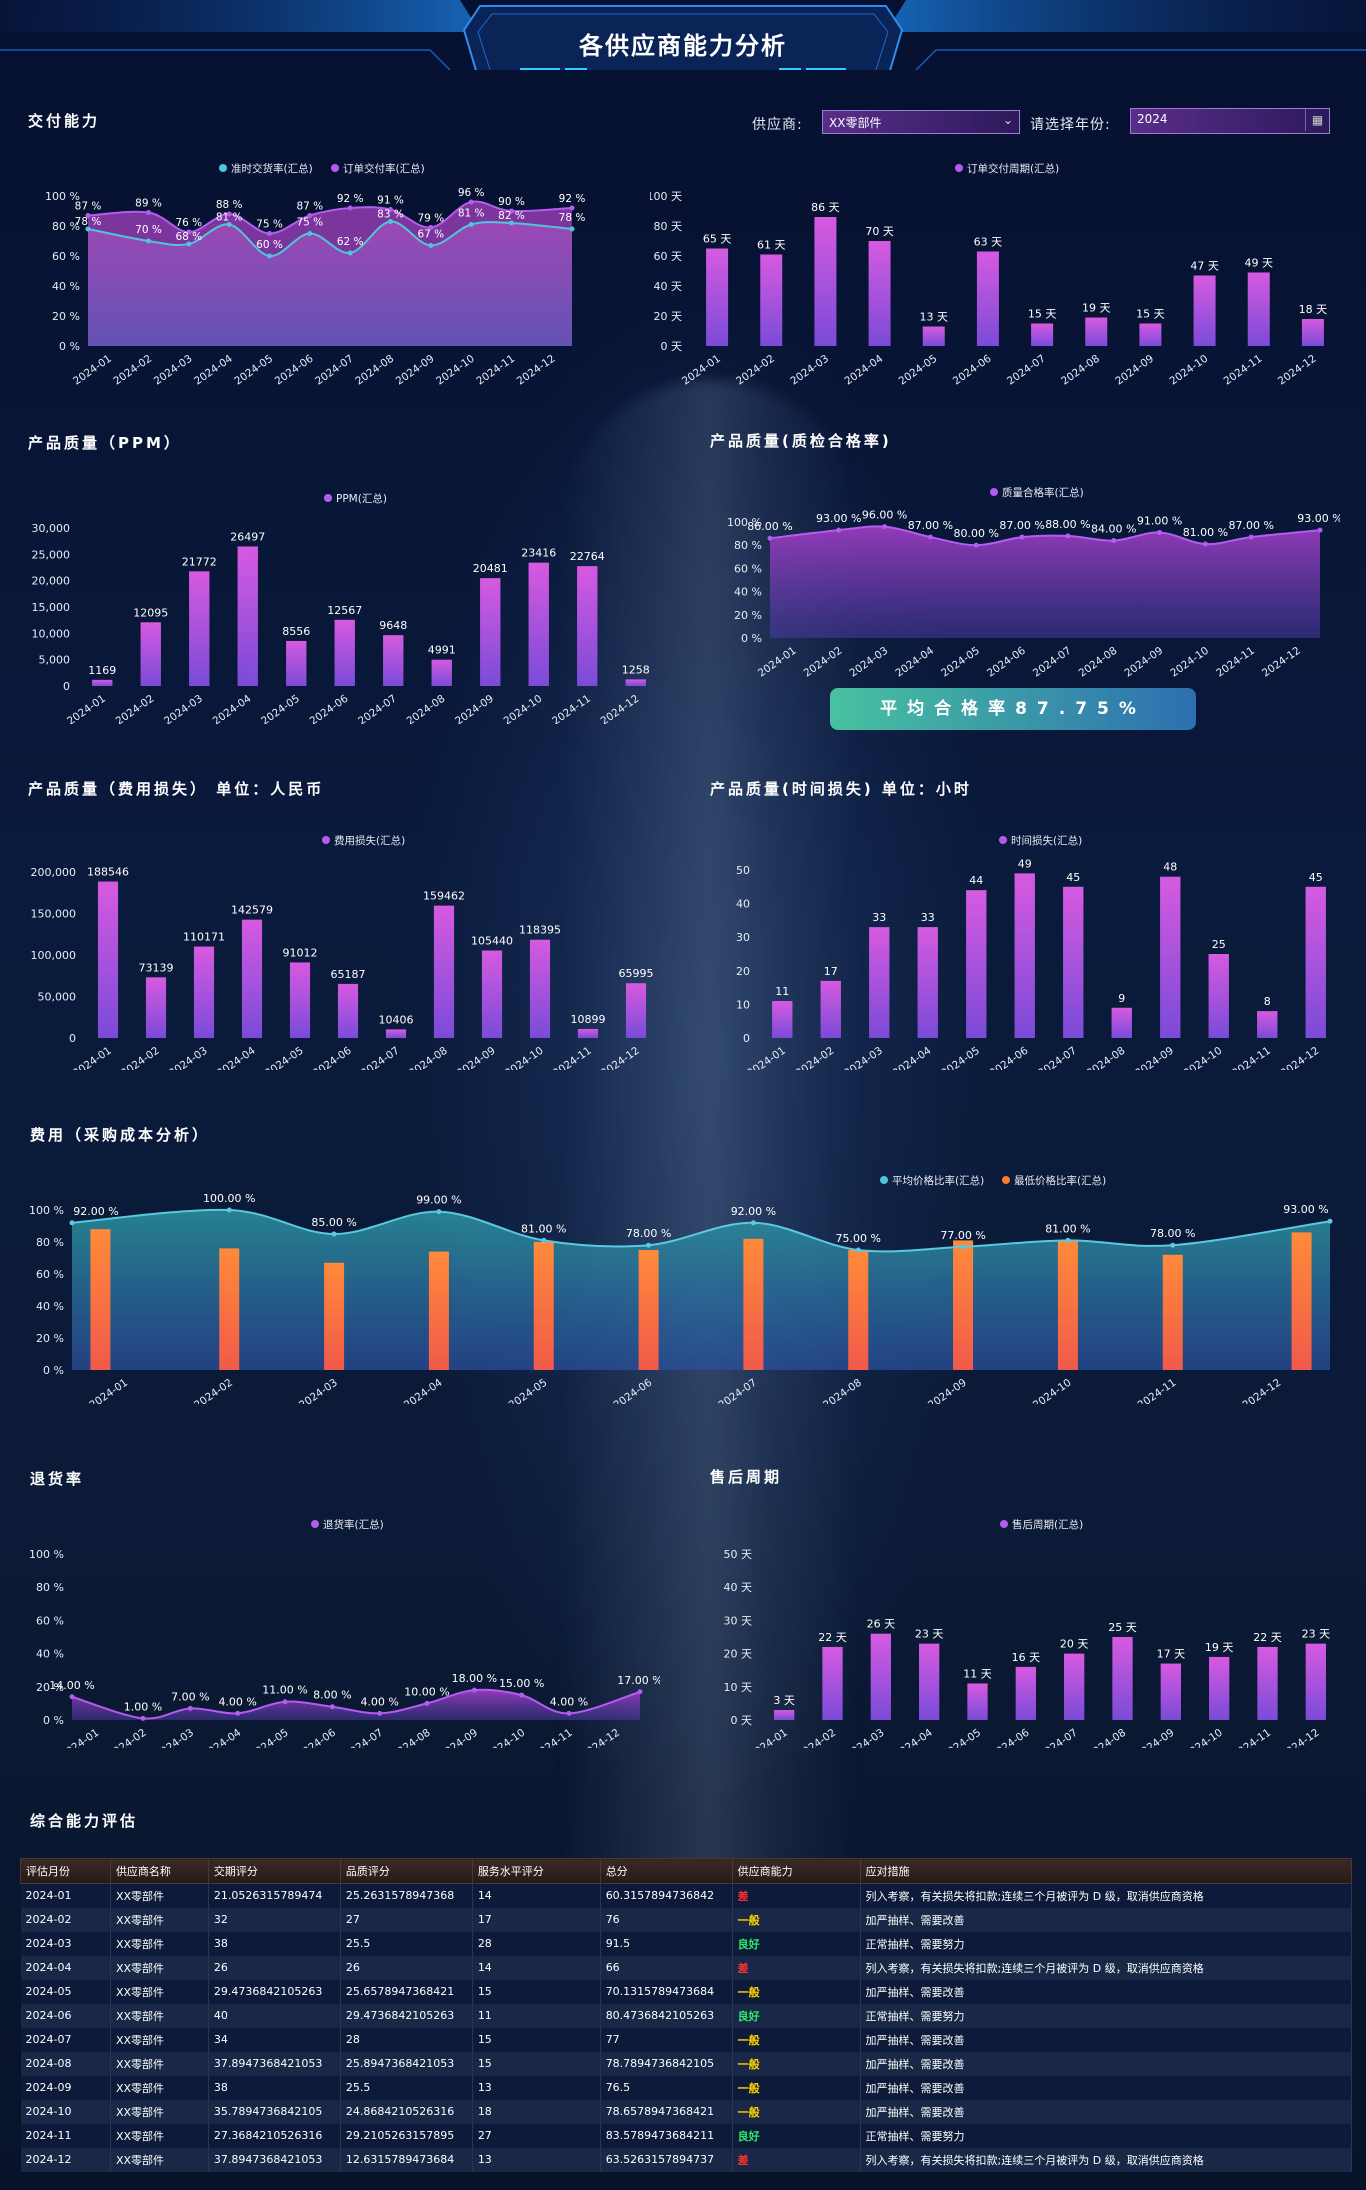 This screenshot has height=2190, width=1366. I want to click on table-cell: 28, so click(406, 2039).